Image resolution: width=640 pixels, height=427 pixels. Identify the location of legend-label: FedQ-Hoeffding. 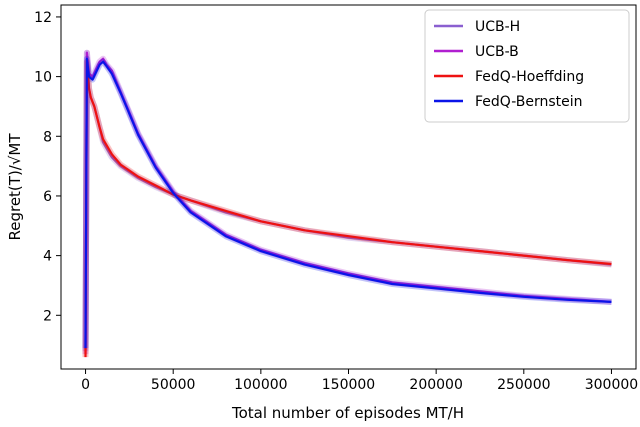
(529, 77).